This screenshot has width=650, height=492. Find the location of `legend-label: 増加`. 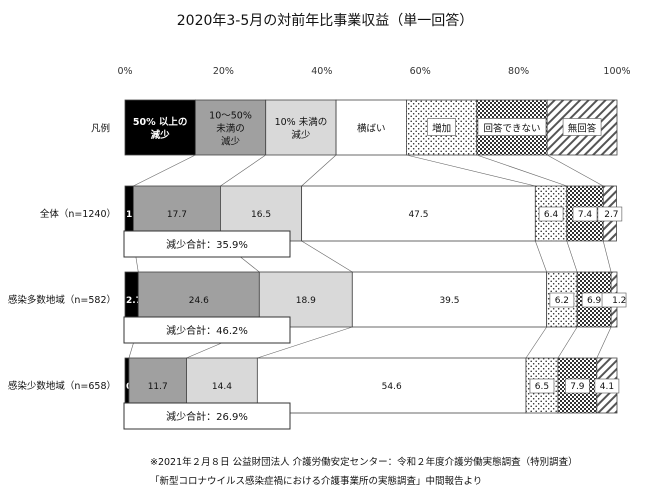

legend-label: 増加 is located at coordinates (441, 129).